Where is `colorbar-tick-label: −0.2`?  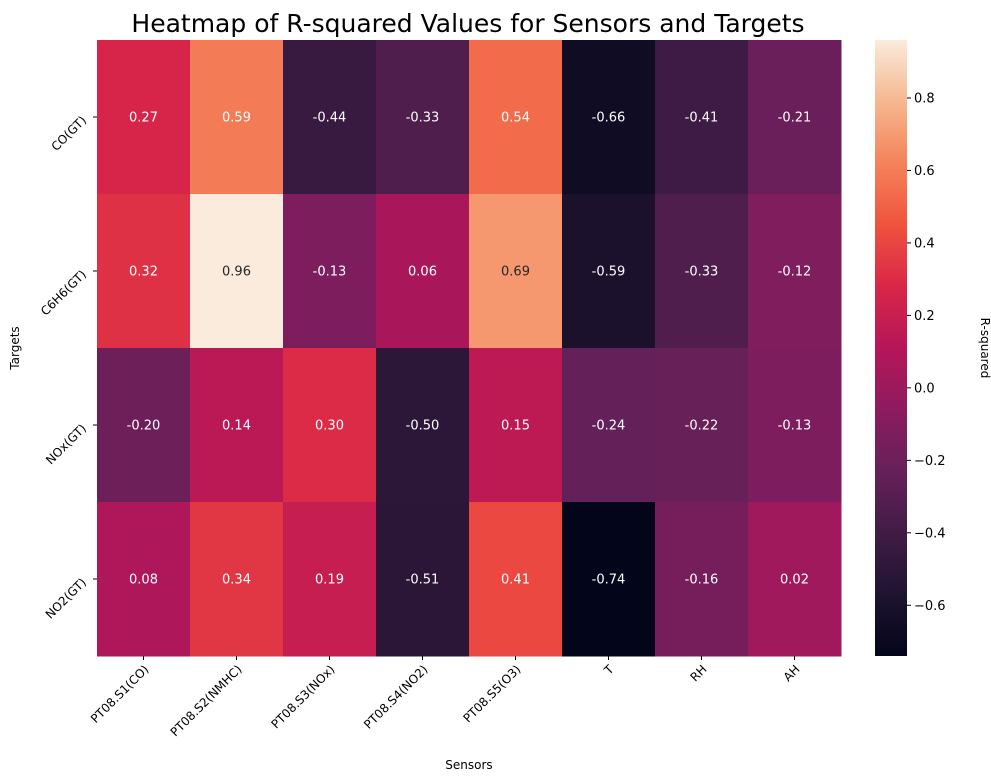 colorbar-tick-label: −0.2 is located at coordinates (930, 461).